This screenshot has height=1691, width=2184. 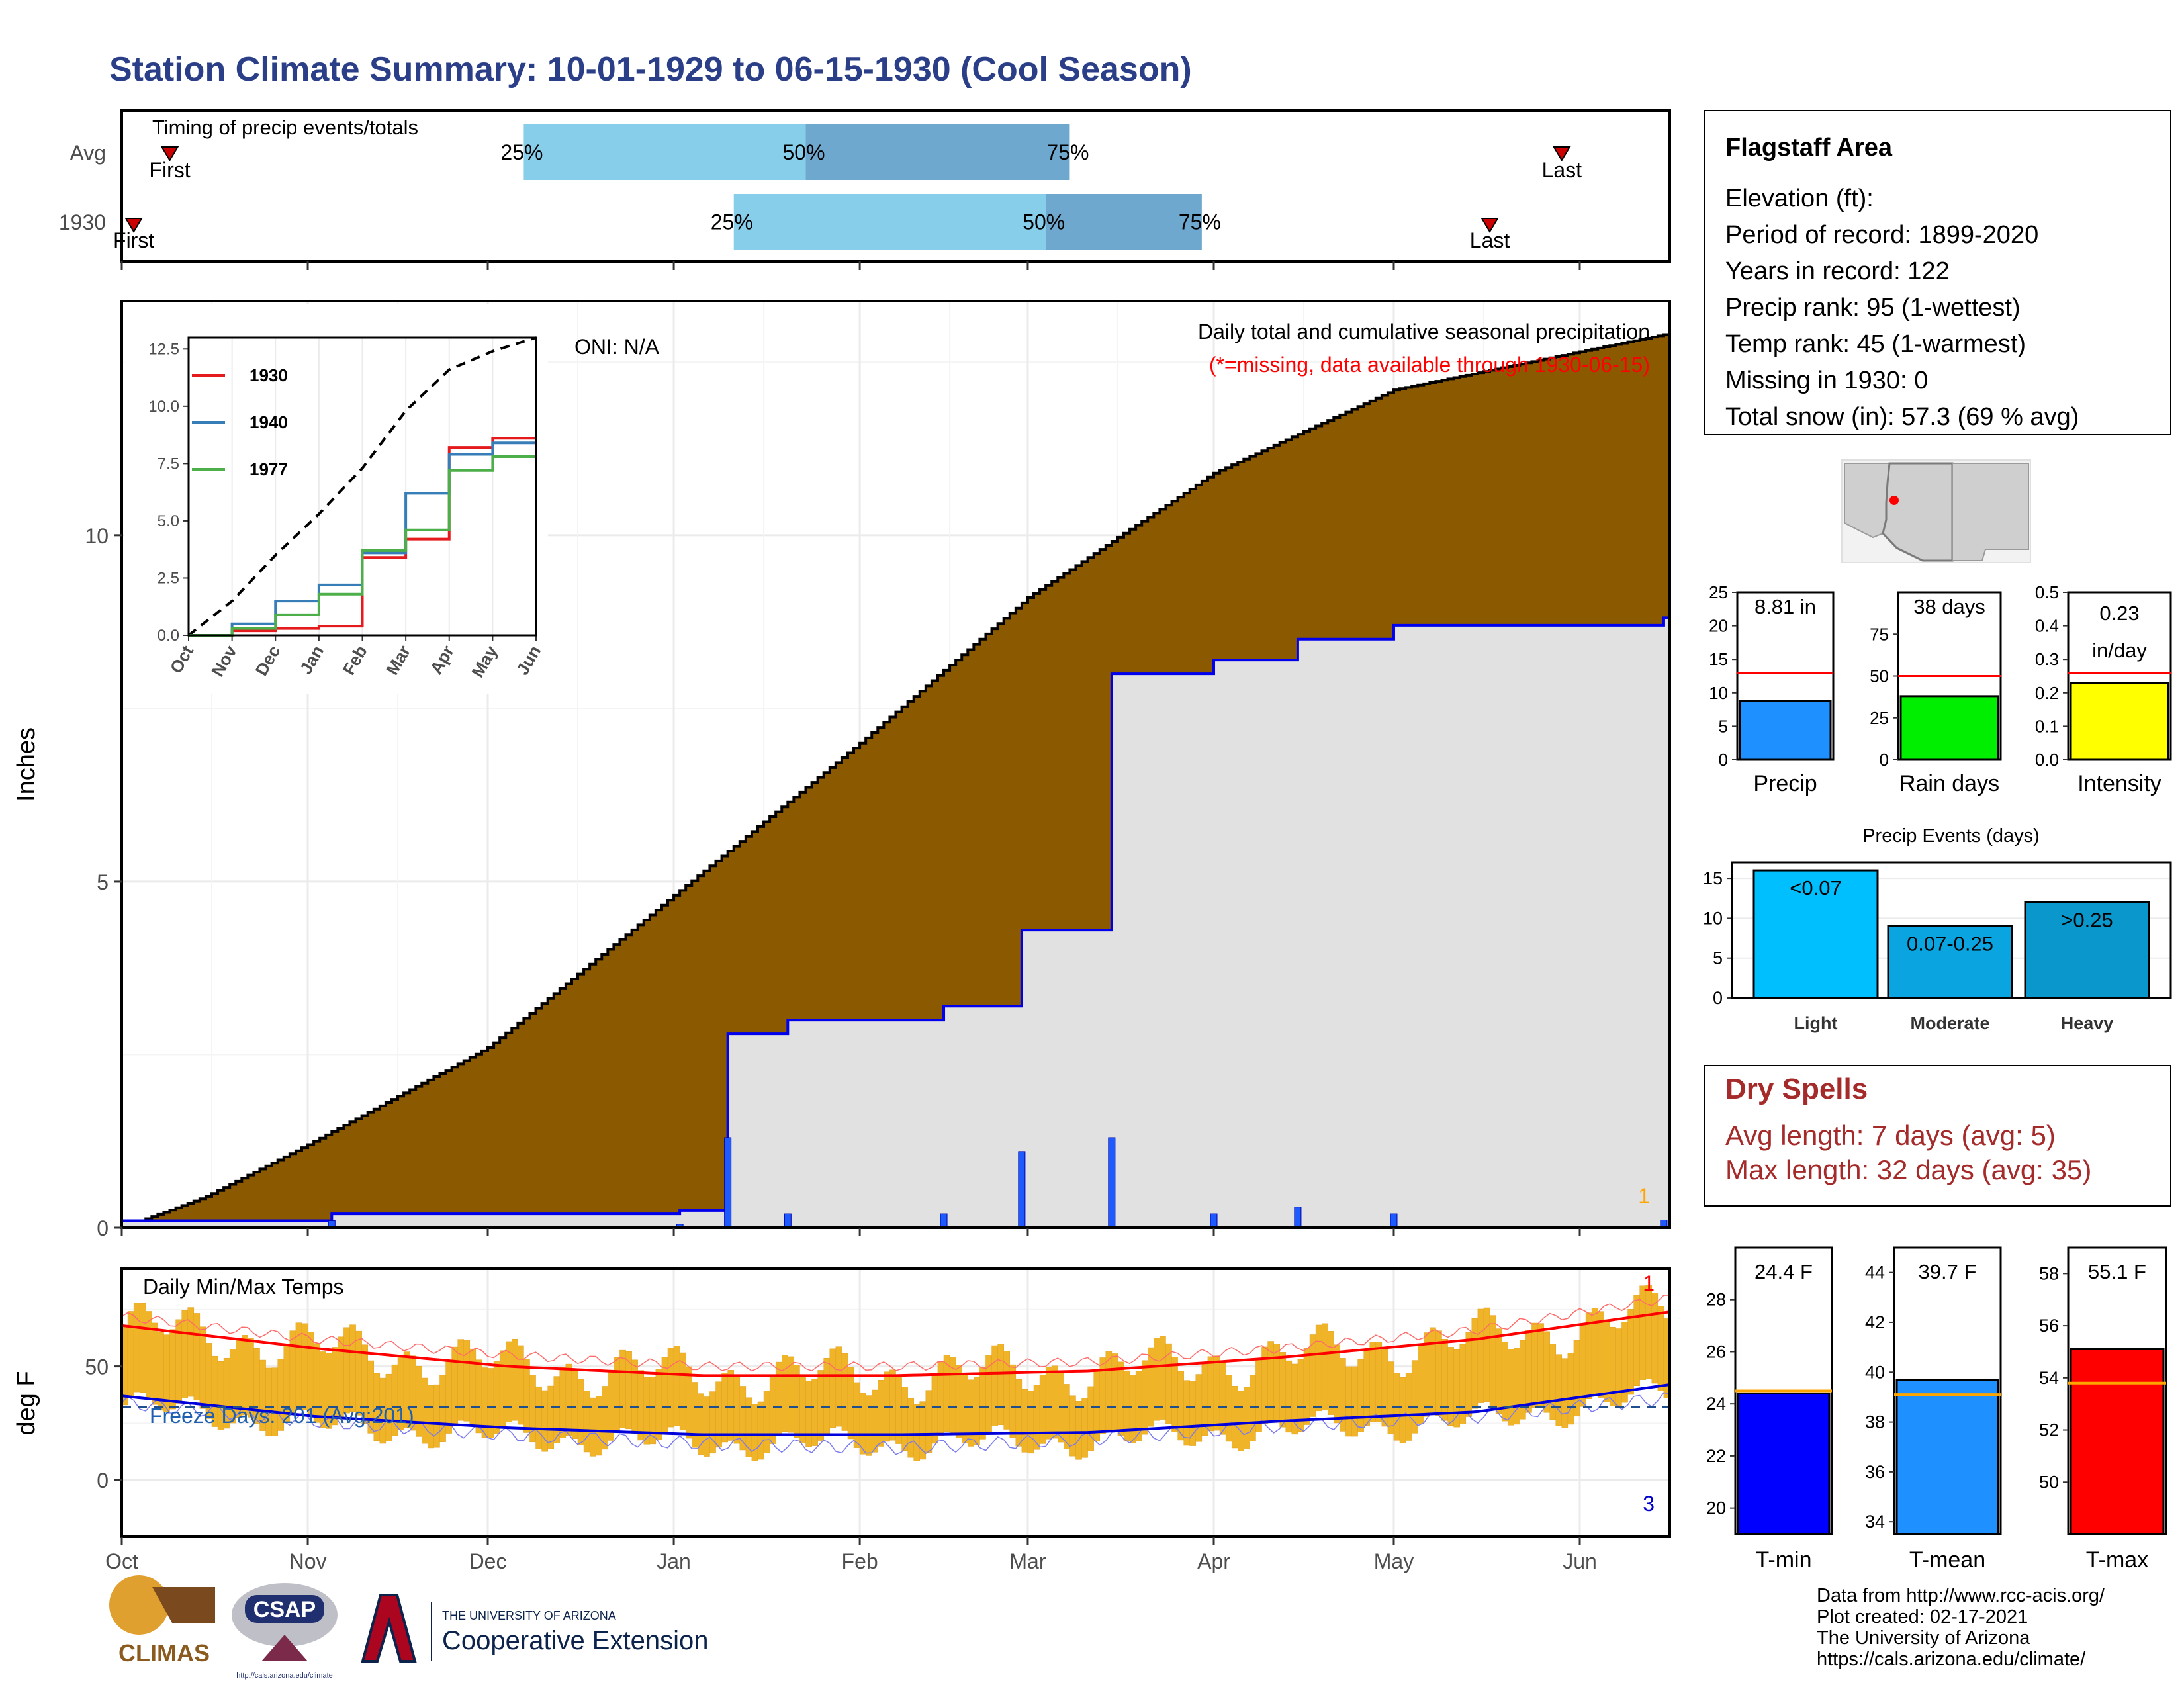 What do you see at coordinates (1784, 1560) in the screenshot?
I see `temp-bar-label: T-min` at bounding box center [1784, 1560].